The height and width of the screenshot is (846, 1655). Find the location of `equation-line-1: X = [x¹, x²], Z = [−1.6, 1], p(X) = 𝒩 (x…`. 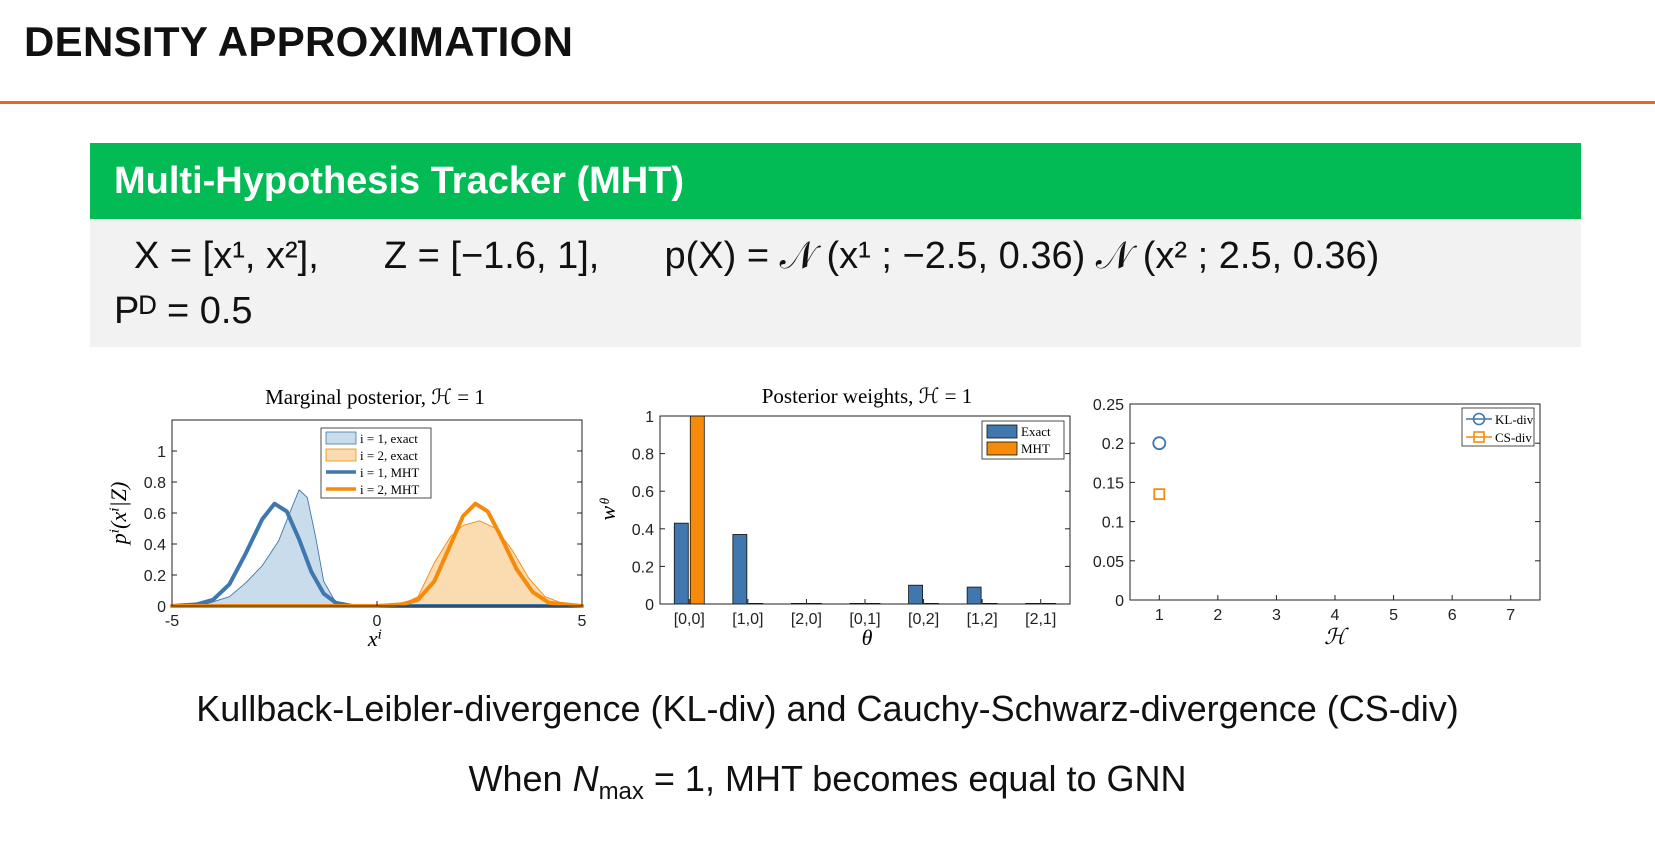

equation-line-1: X = [x¹, x²], Z = [−1.6, 1], p(X) = 𝒩 (x… is located at coordinates (756, 256).